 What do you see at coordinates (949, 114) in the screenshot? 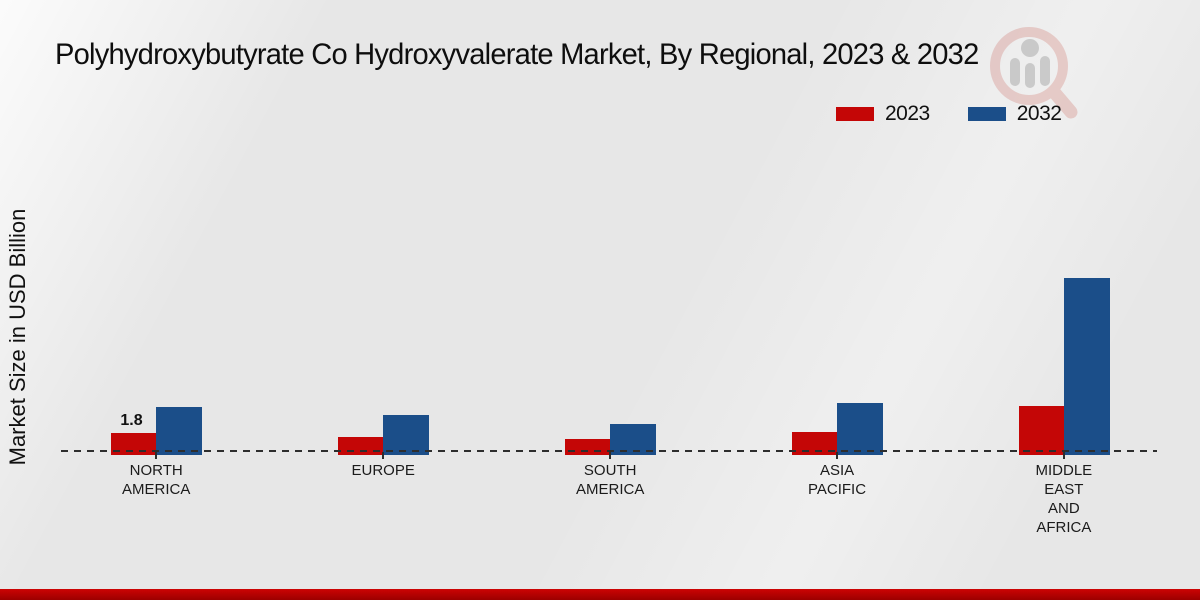
I see `legend: 2023 2032` at bounding box center [949, 114].